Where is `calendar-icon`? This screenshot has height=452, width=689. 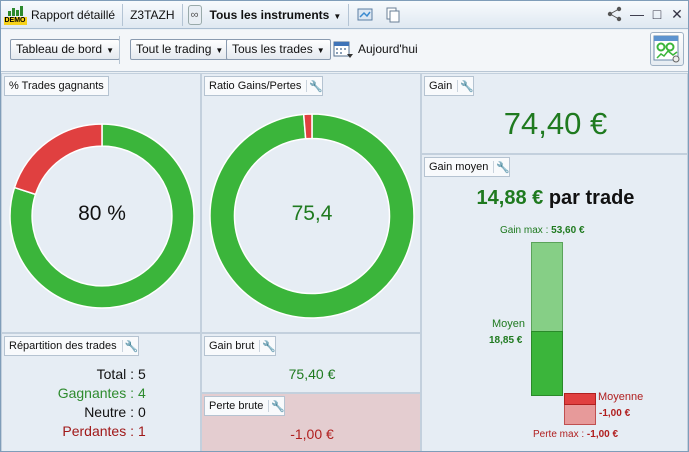
calendar-icon is located at coordinates (343, 49).